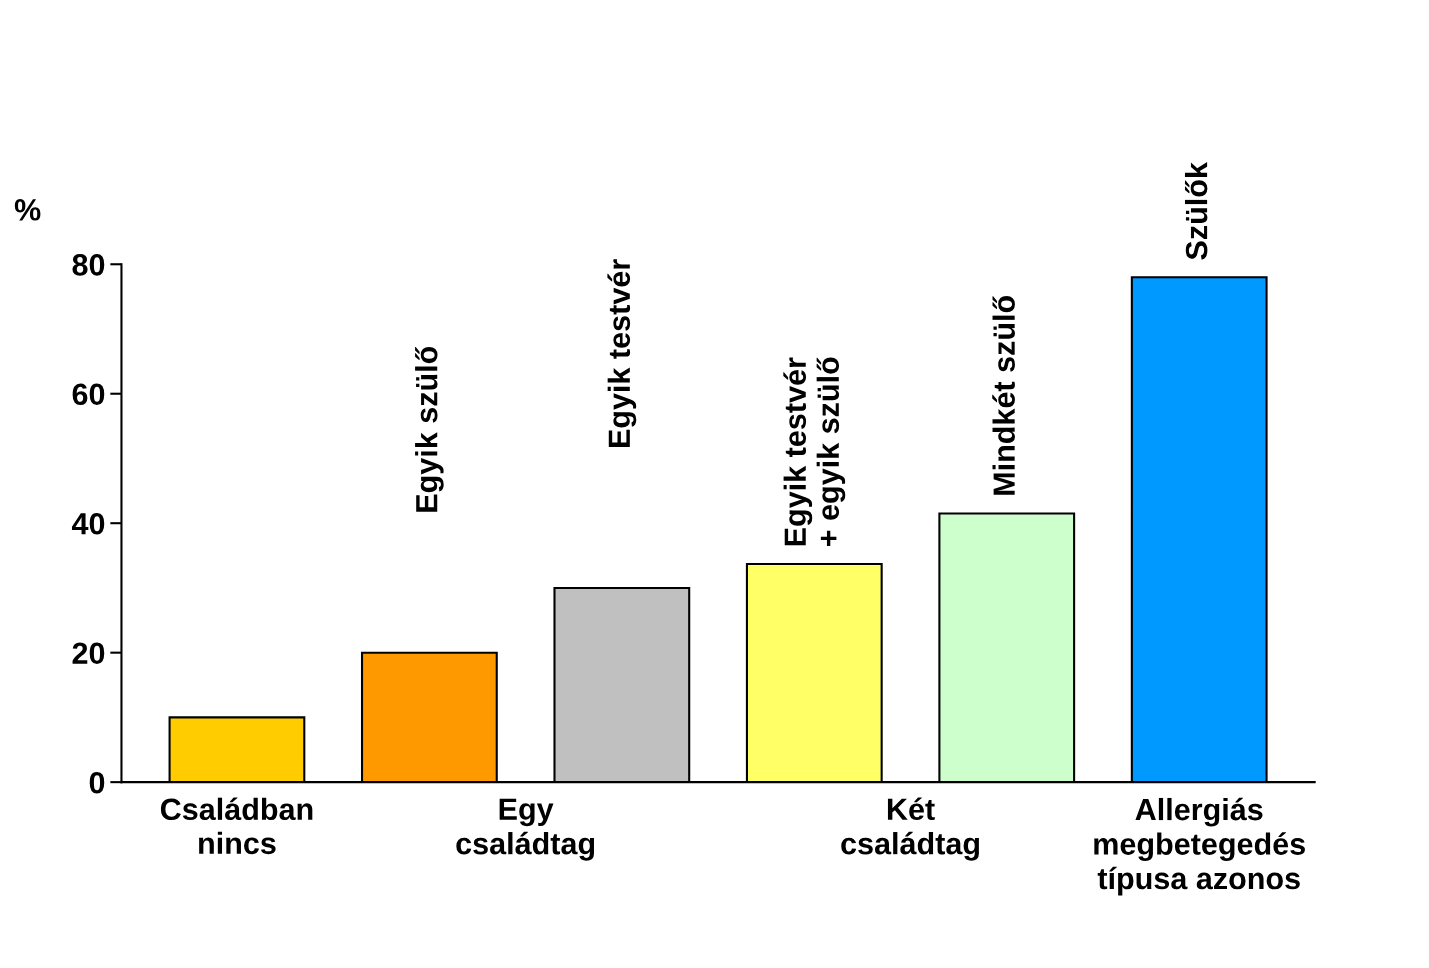  Describe the element at coordinates (88, 523) in the screenshot. I see `y-tick-label: 40` at that location.